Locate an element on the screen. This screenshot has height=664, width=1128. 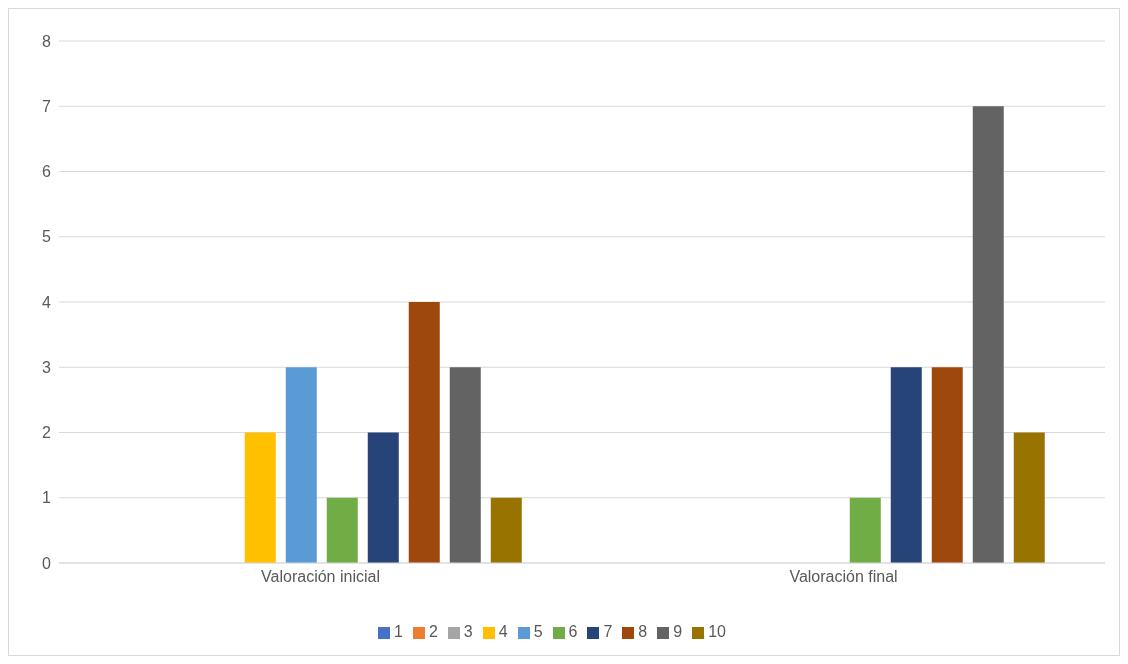
y-tick-label: 8 is located at coordinates (47, 41).